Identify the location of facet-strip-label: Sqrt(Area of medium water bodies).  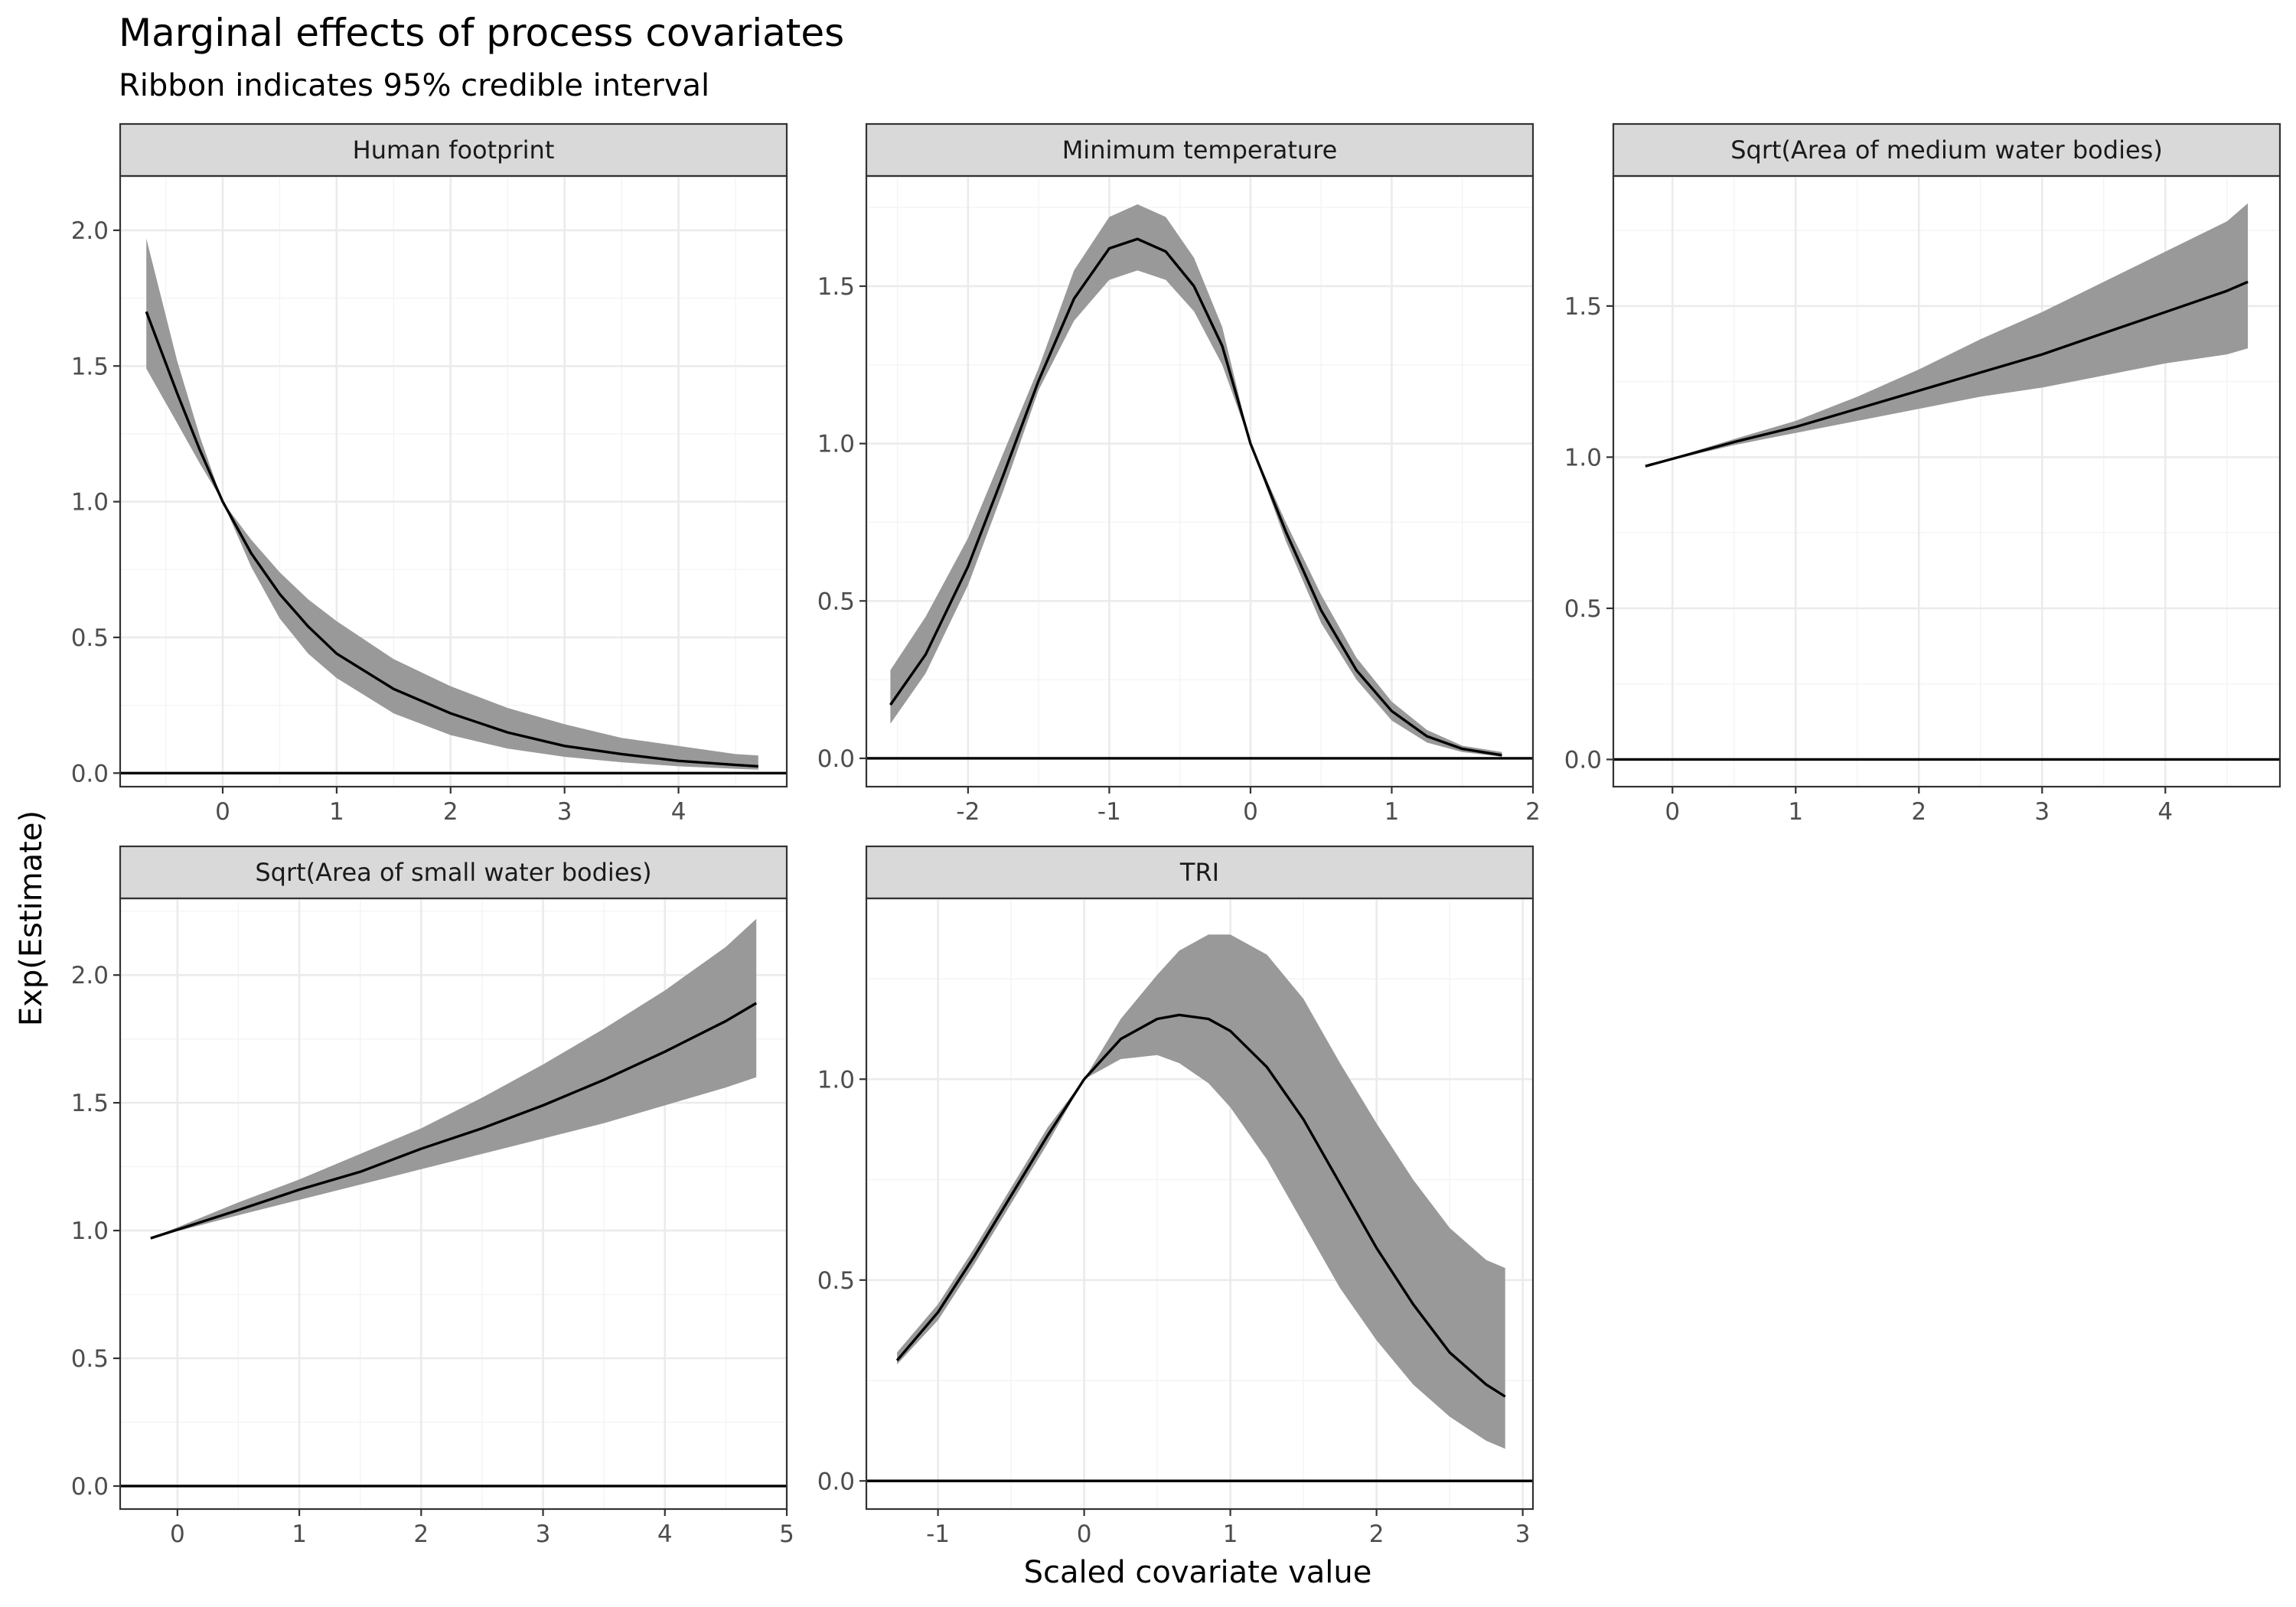
(1946, 150).